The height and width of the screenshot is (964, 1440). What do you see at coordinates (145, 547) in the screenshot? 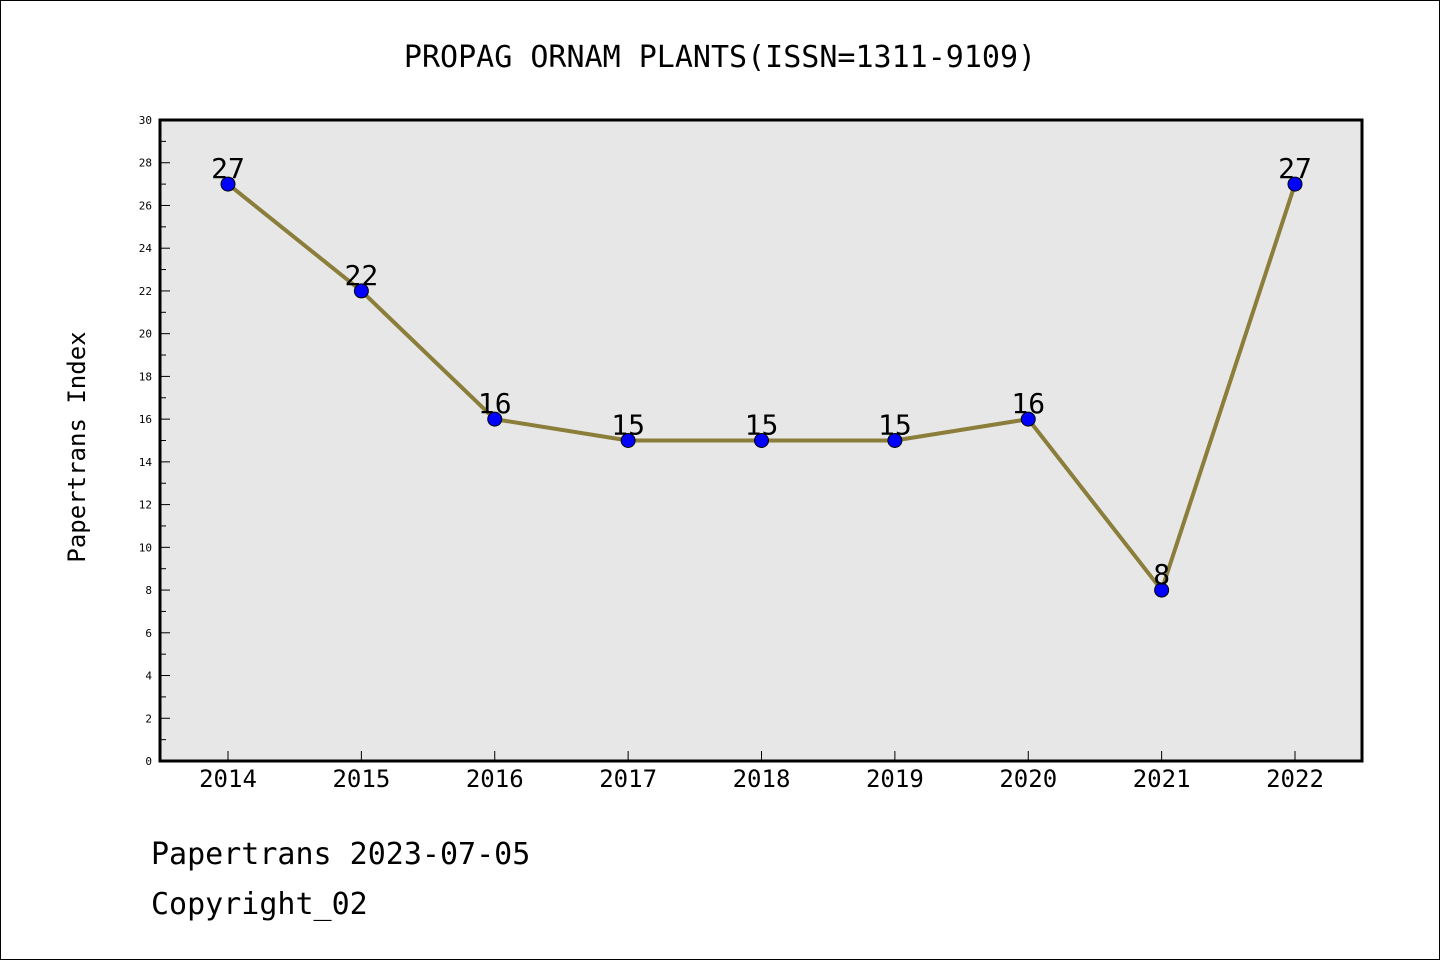
I see `y-tick-label: 10` at bounding box center [145, 547].